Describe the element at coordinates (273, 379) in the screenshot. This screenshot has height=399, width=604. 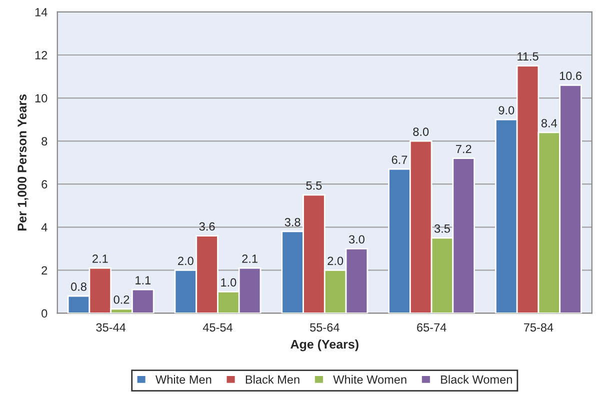
I see `legend-label: Black Men` at that location.